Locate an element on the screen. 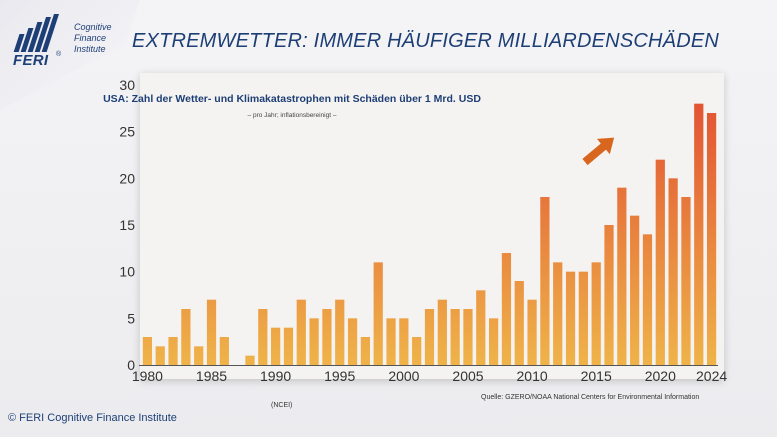  logo-bars-icon is located at coordinates (36, 33).